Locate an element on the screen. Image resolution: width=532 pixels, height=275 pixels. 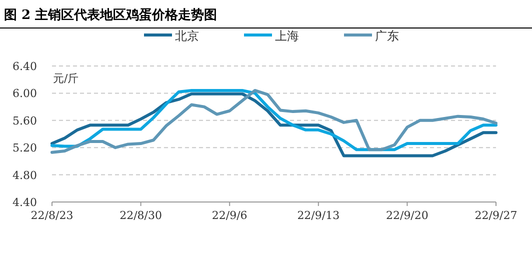
chart-title: 图 2 主销区代表地区鸡蛋价格走势图 is located at coordinates (111, 15).